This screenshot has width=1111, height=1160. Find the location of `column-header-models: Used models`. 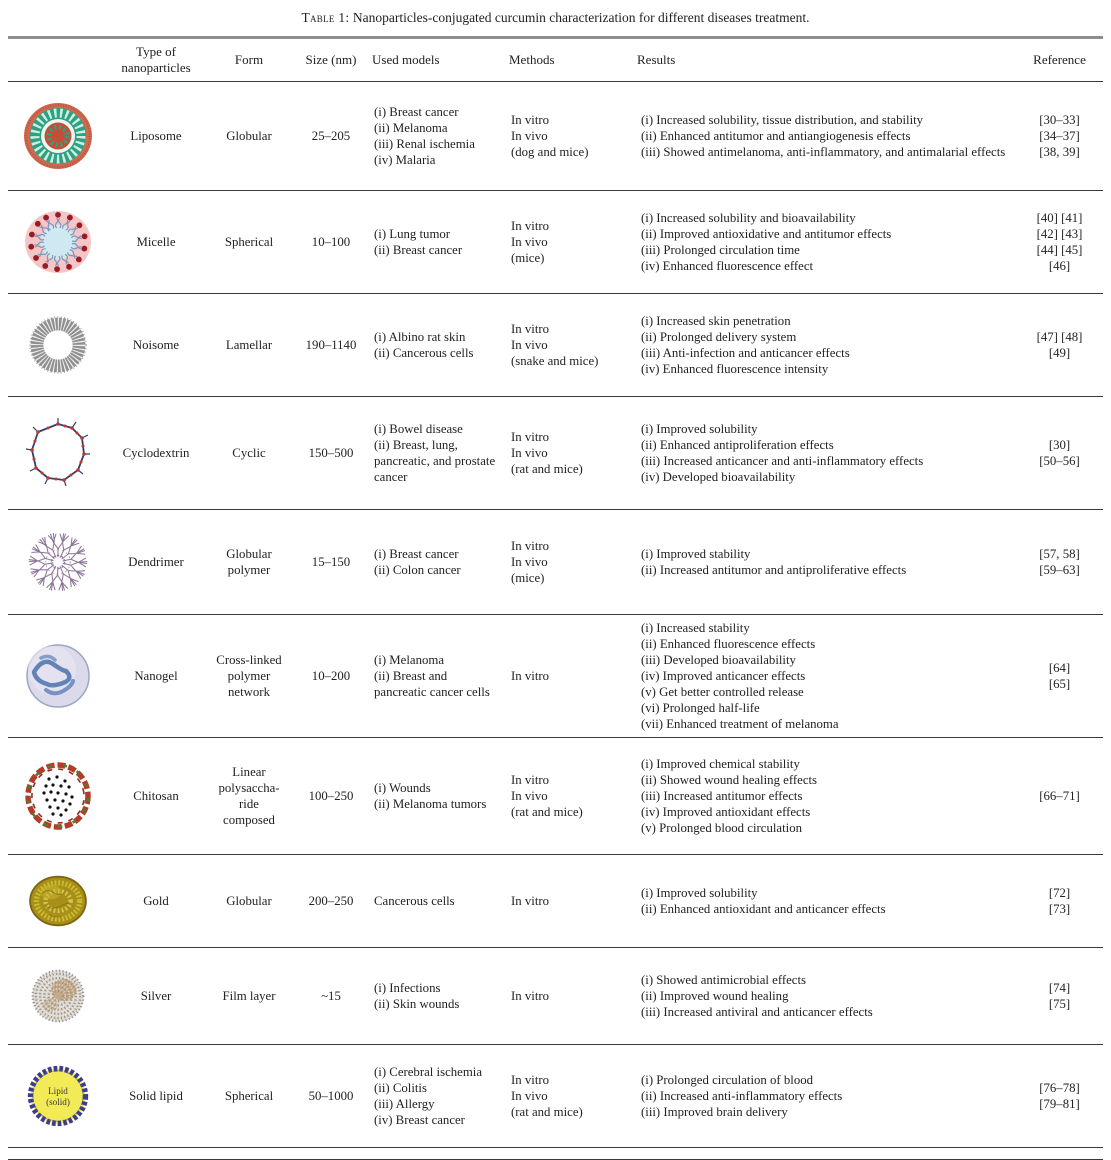

column-header-models: Used models is located at coordinates (436, 59).